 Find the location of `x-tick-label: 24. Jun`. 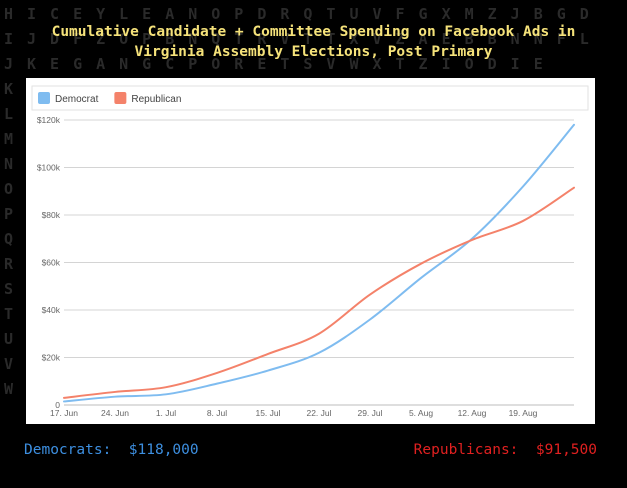

x-tick-label: 24. Jun is located at coordinates (115, 413).